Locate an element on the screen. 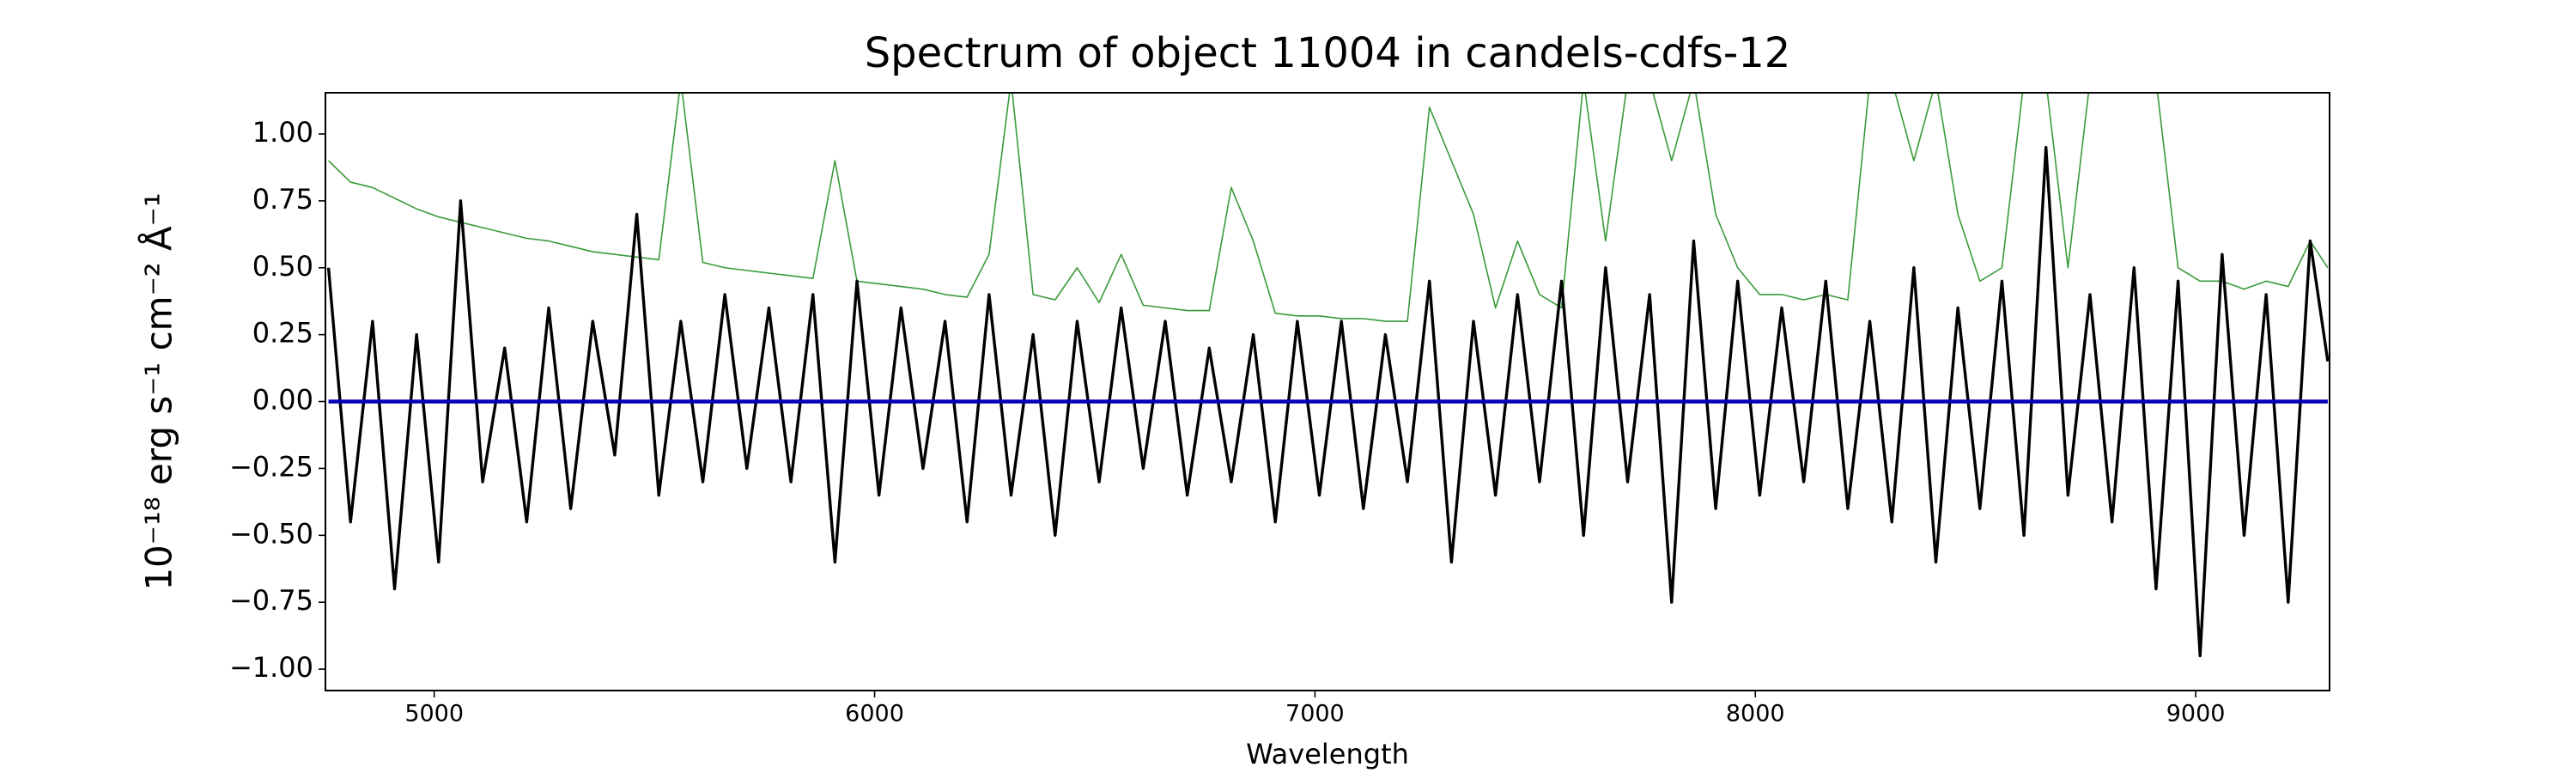  y-tick-label: −0.75 is located at coordinates (271, 600).